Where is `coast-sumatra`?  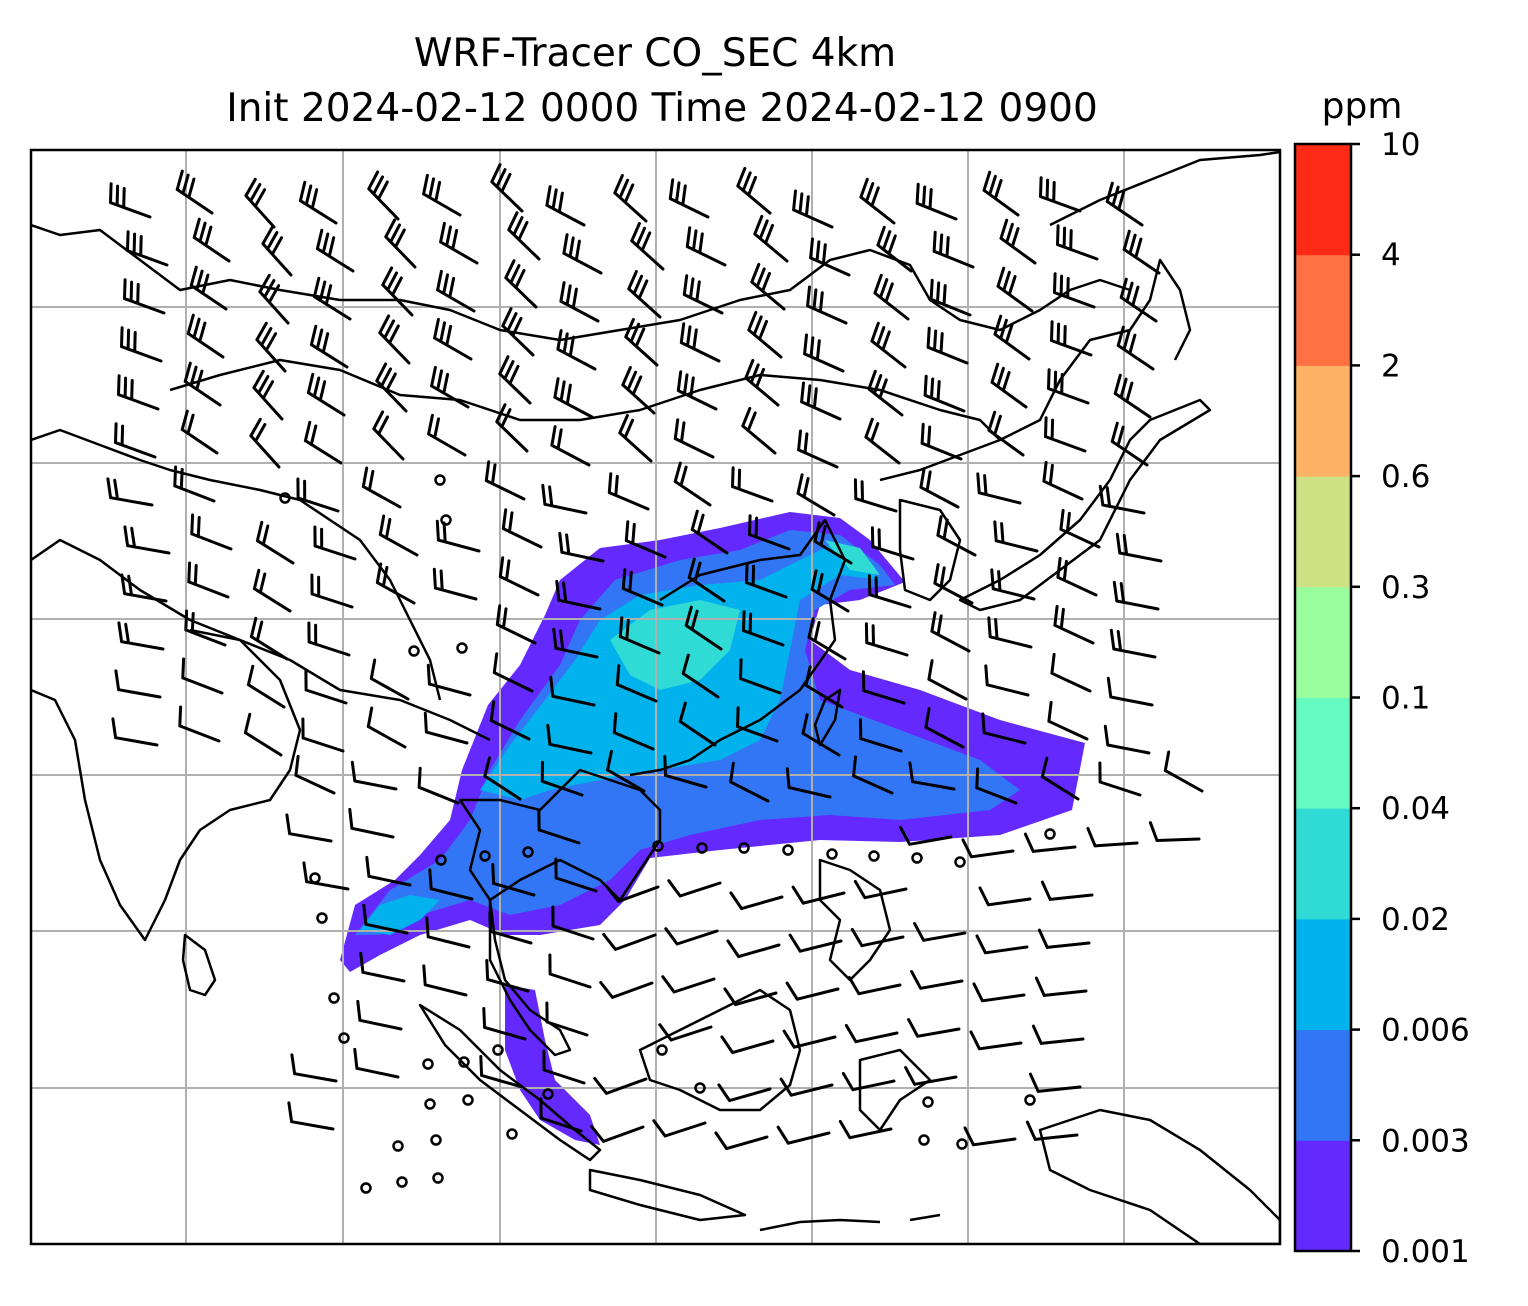 coast-sumatra is located at coordinates (510, 1082).